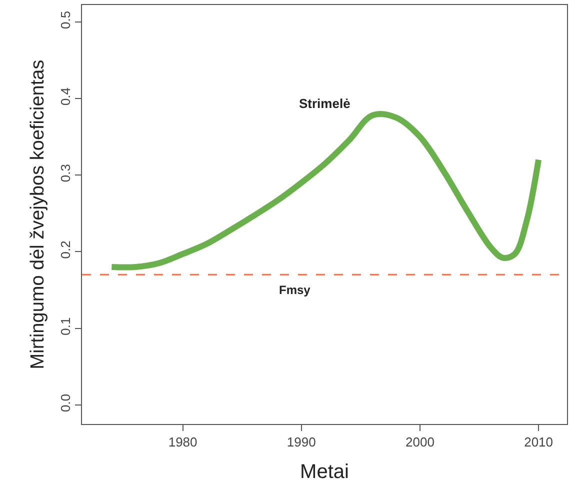 The image size is (569, 484). I want to click on y-tick-label: 0.4, so click(65, 96).